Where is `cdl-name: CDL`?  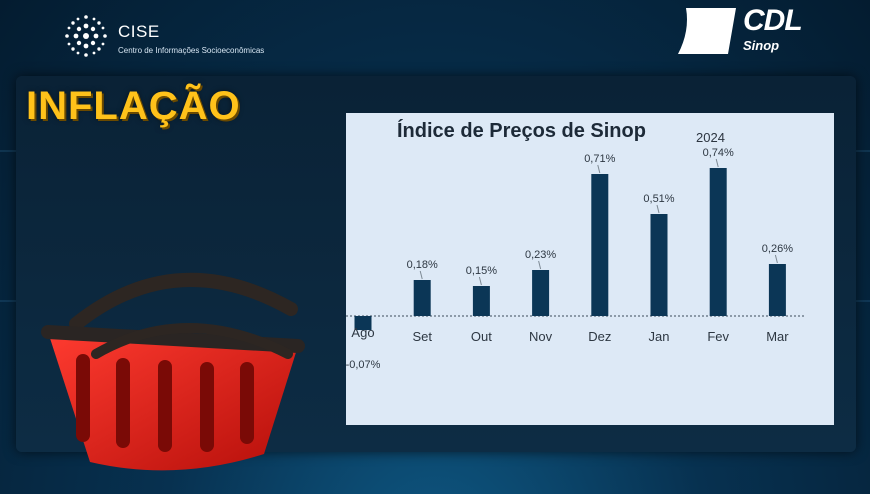 cdl-name: CDL is located at coordinates (773, 20).